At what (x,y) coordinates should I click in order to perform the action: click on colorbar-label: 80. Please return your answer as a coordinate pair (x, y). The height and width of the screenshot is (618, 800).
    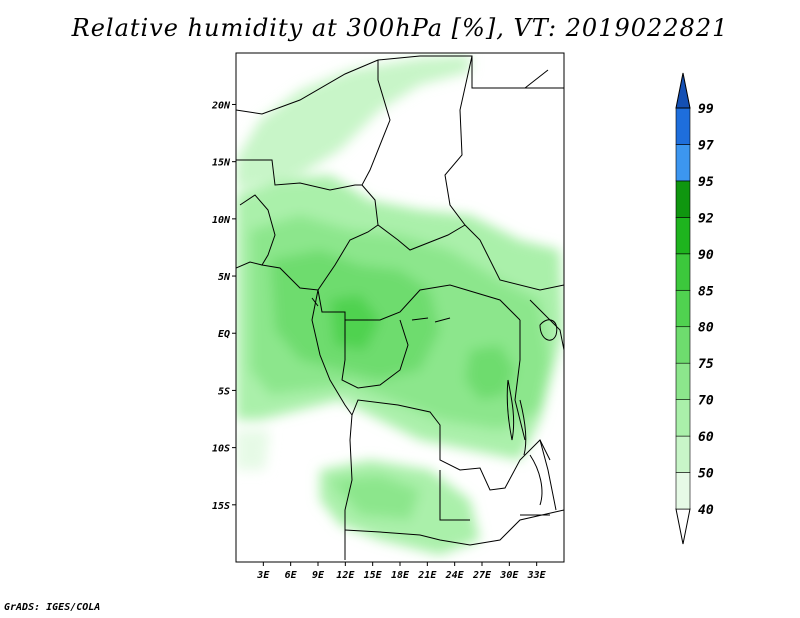
    Looking at the image, I should click on (706, 328).